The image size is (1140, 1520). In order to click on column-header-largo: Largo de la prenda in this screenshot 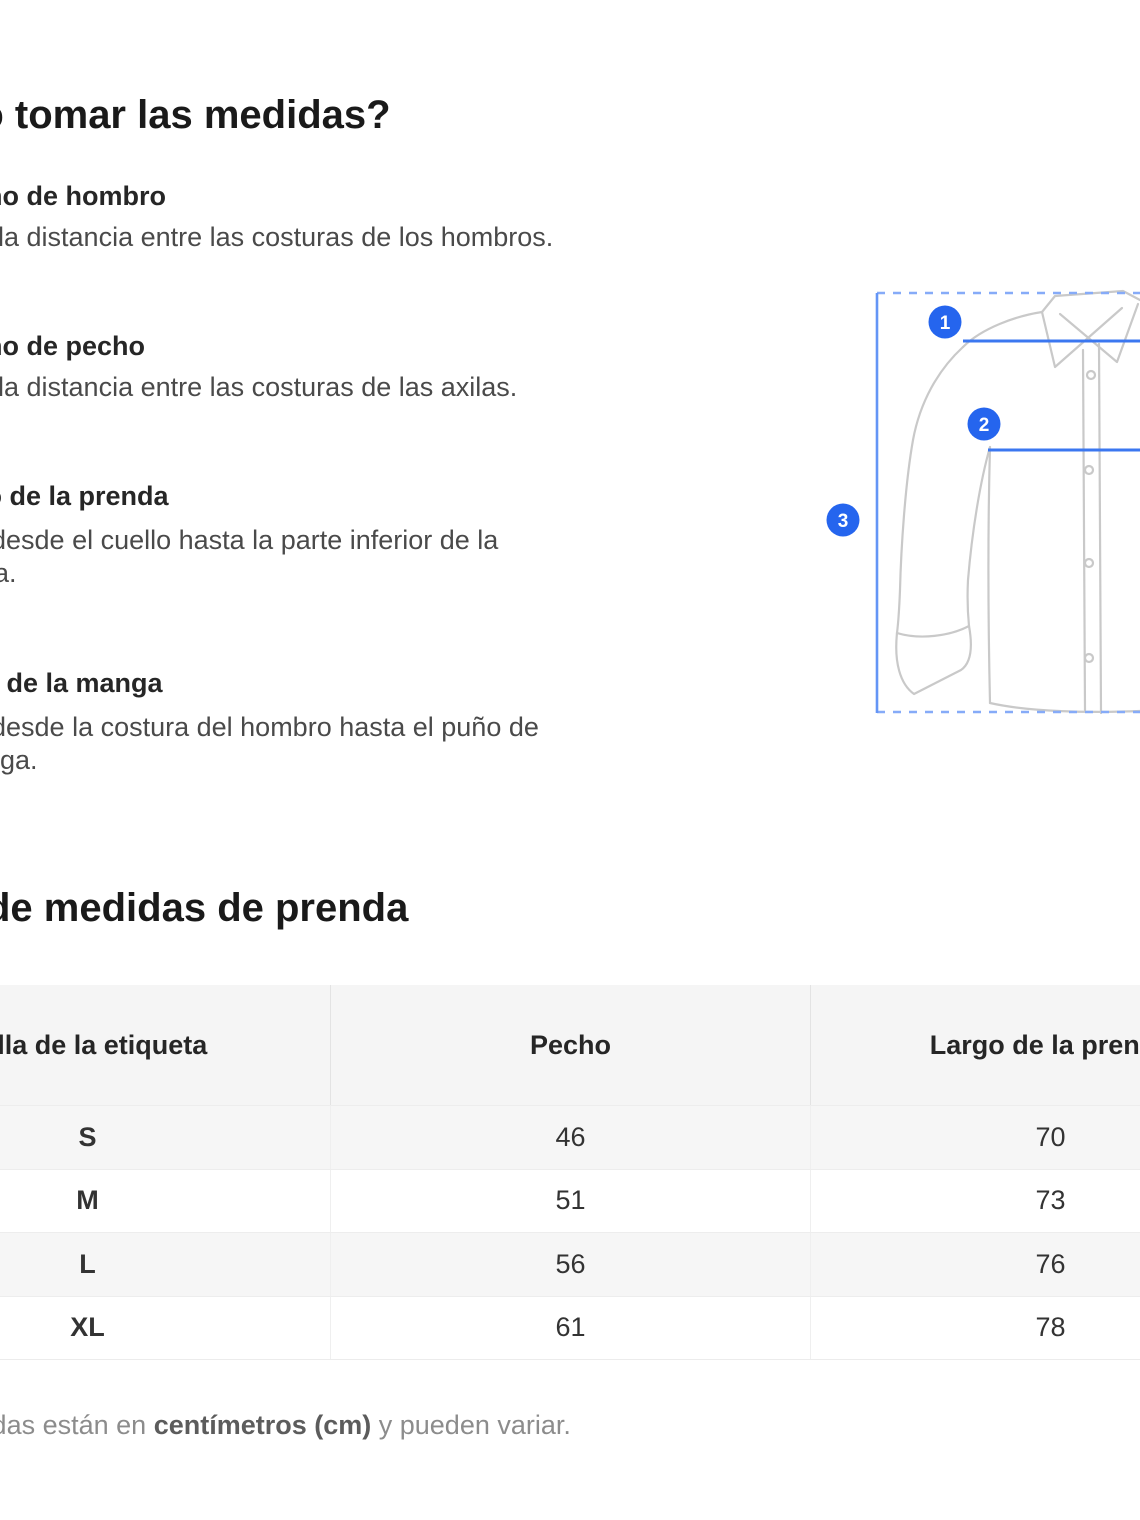, I will do `click(1034, 1044)`.